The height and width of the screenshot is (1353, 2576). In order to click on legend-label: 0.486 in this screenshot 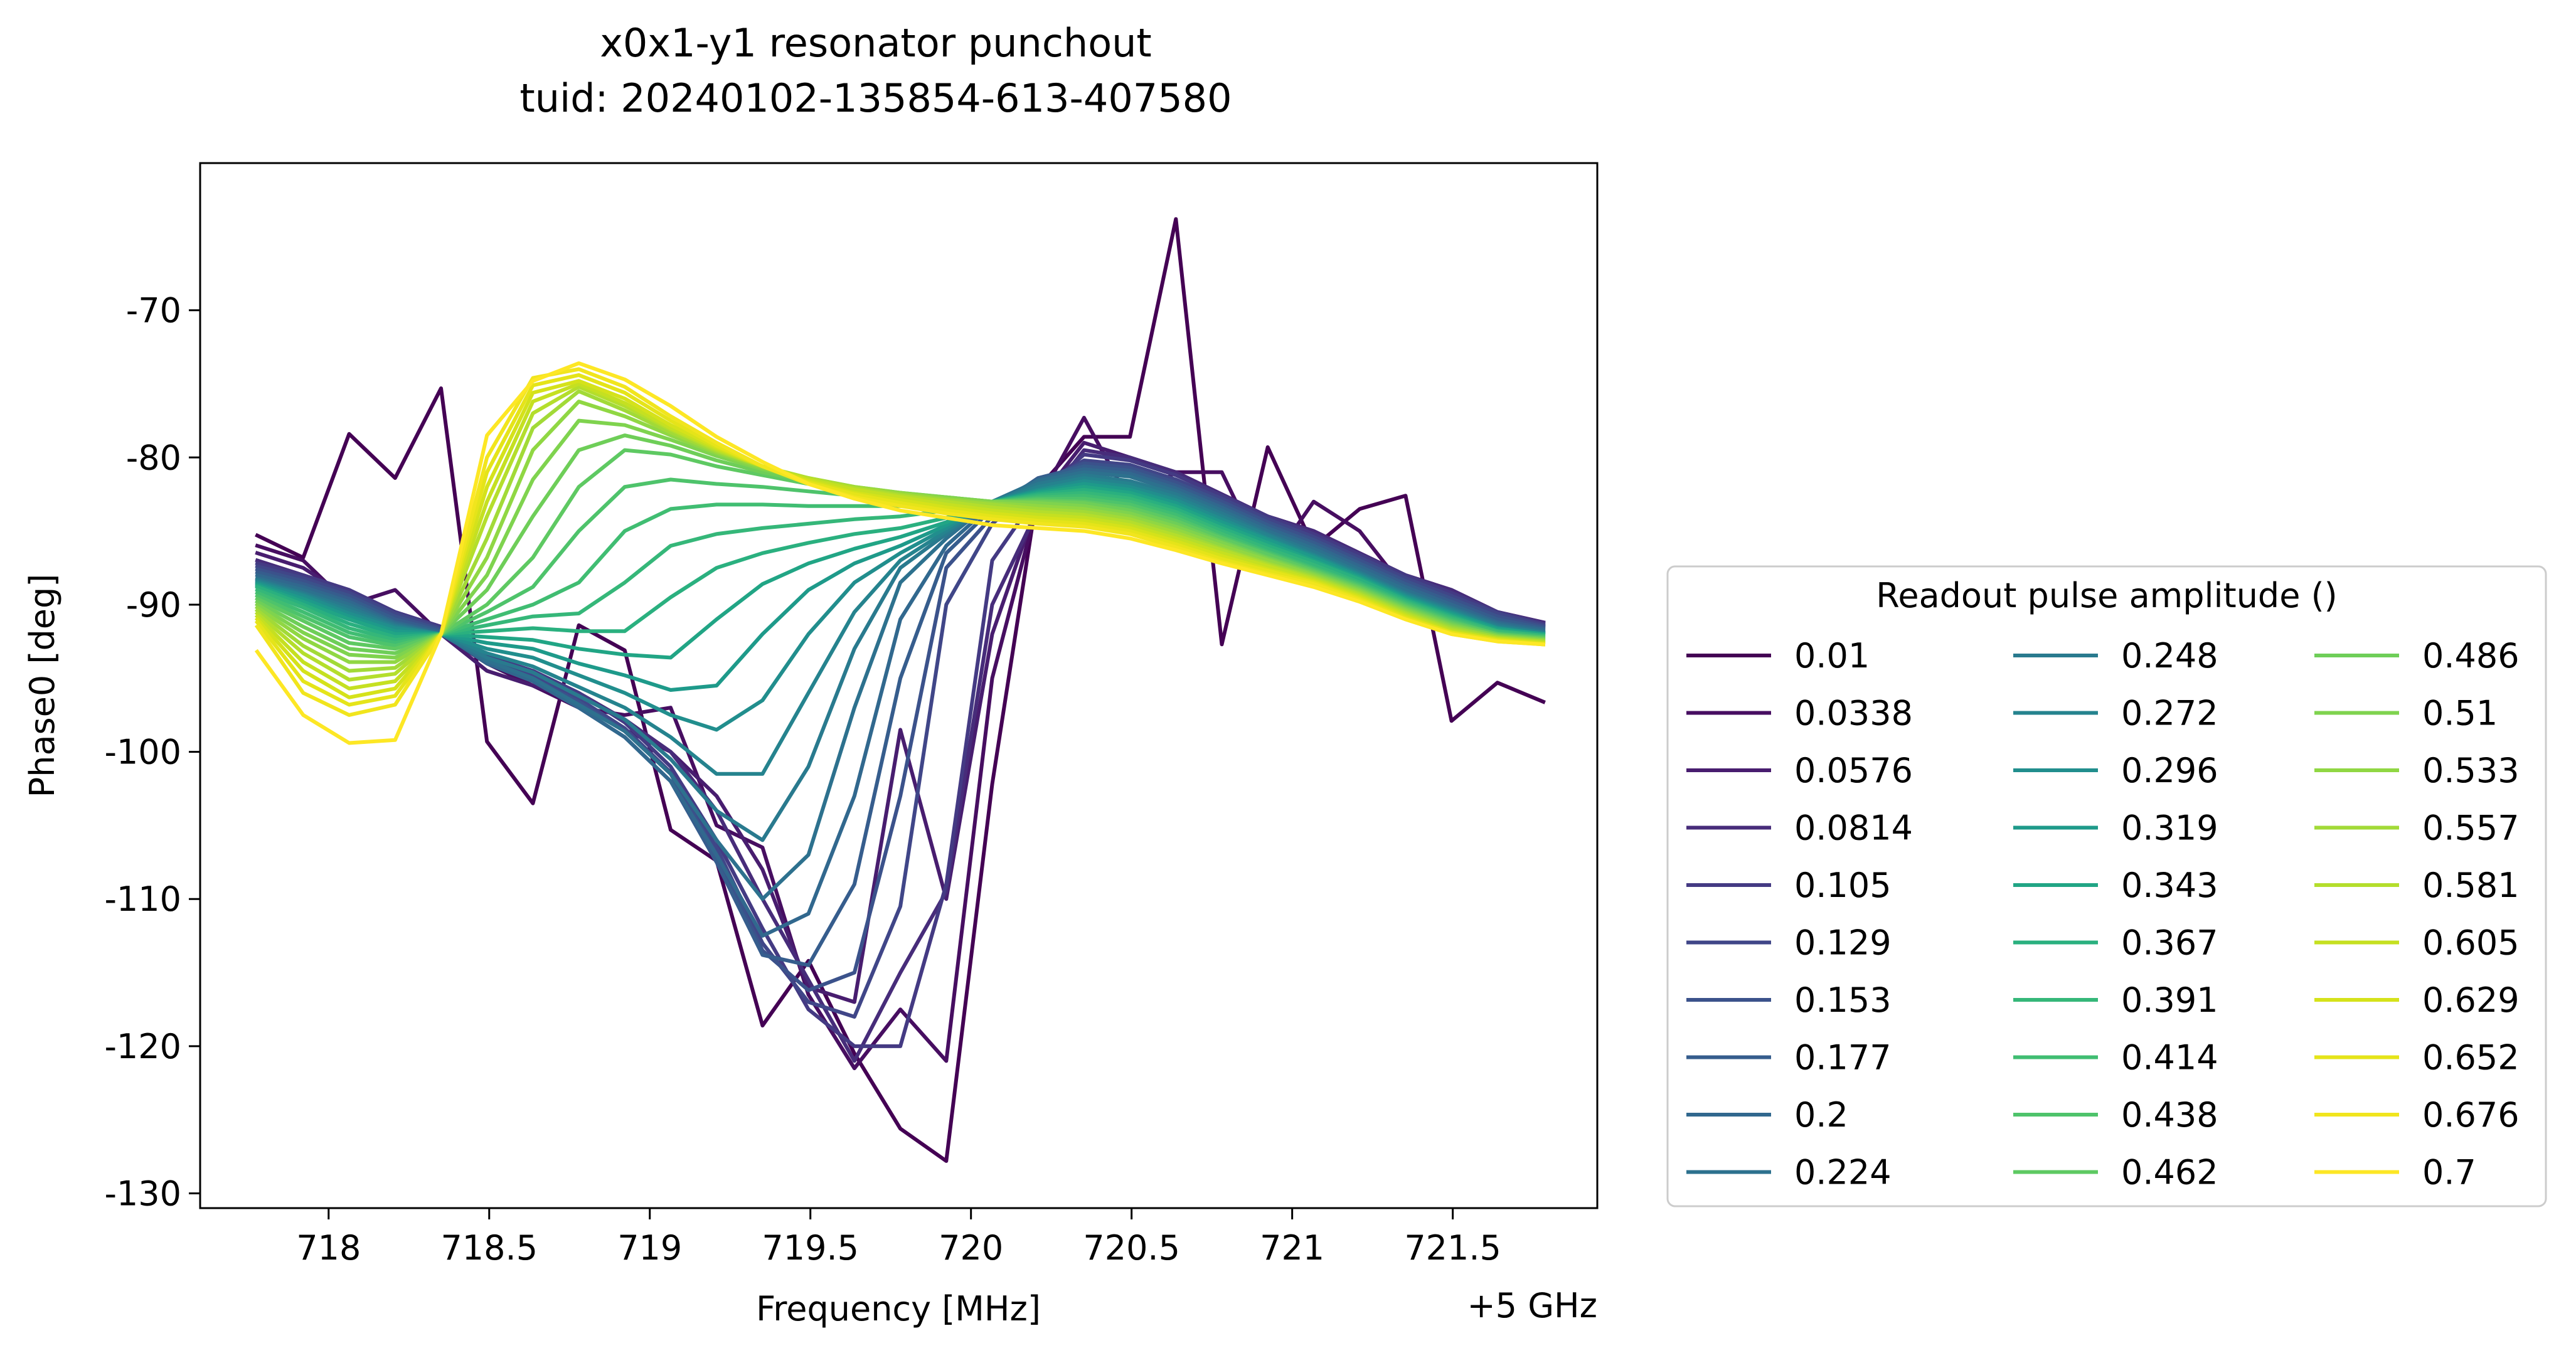, I will do `click(2471, 656)`.